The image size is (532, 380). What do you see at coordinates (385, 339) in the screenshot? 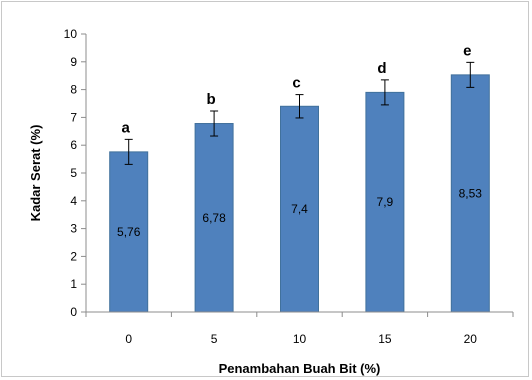
I see `x-tick-label-15: 15` at bounding box center [385, 339].